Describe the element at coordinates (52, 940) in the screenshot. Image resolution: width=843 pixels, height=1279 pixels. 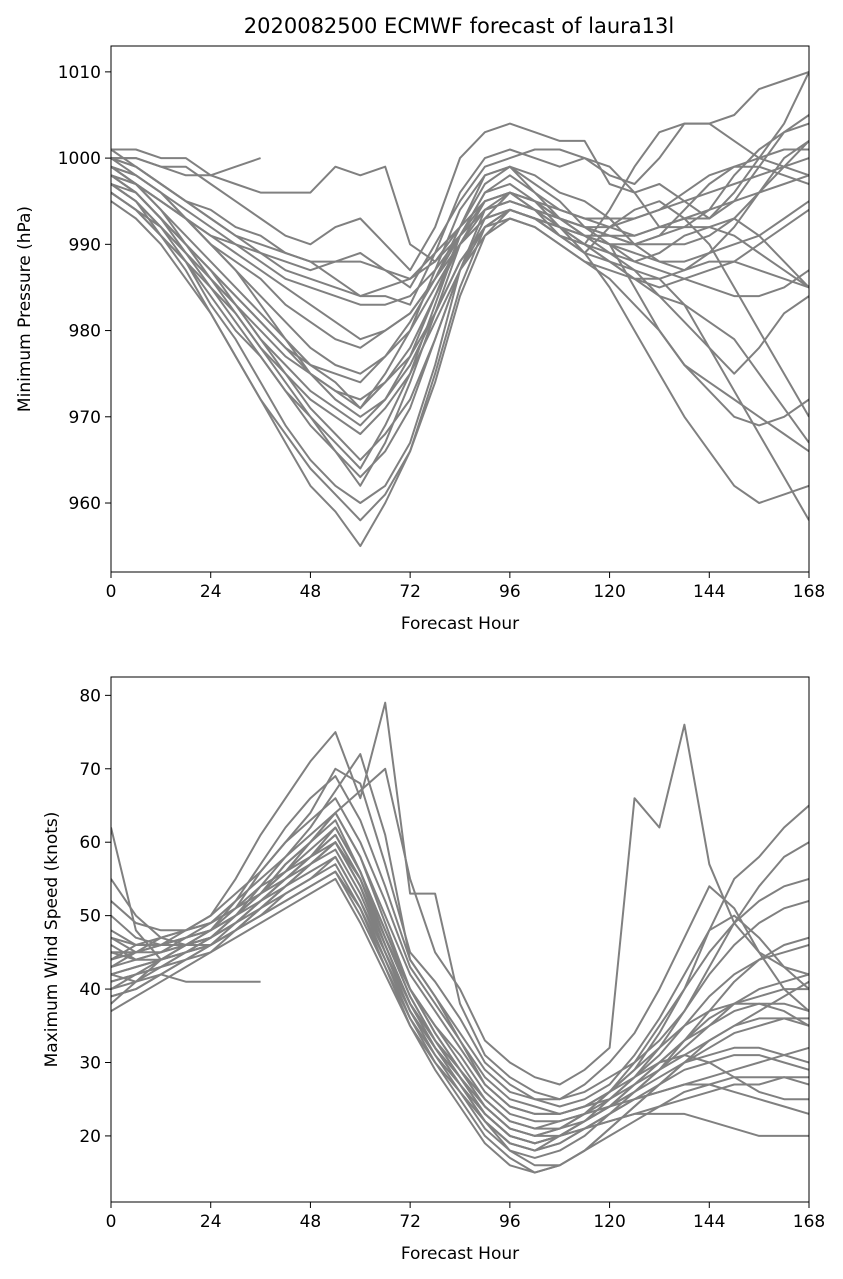
I see `y-axis-label: Maximum Wind Speed (knots)` at that location.